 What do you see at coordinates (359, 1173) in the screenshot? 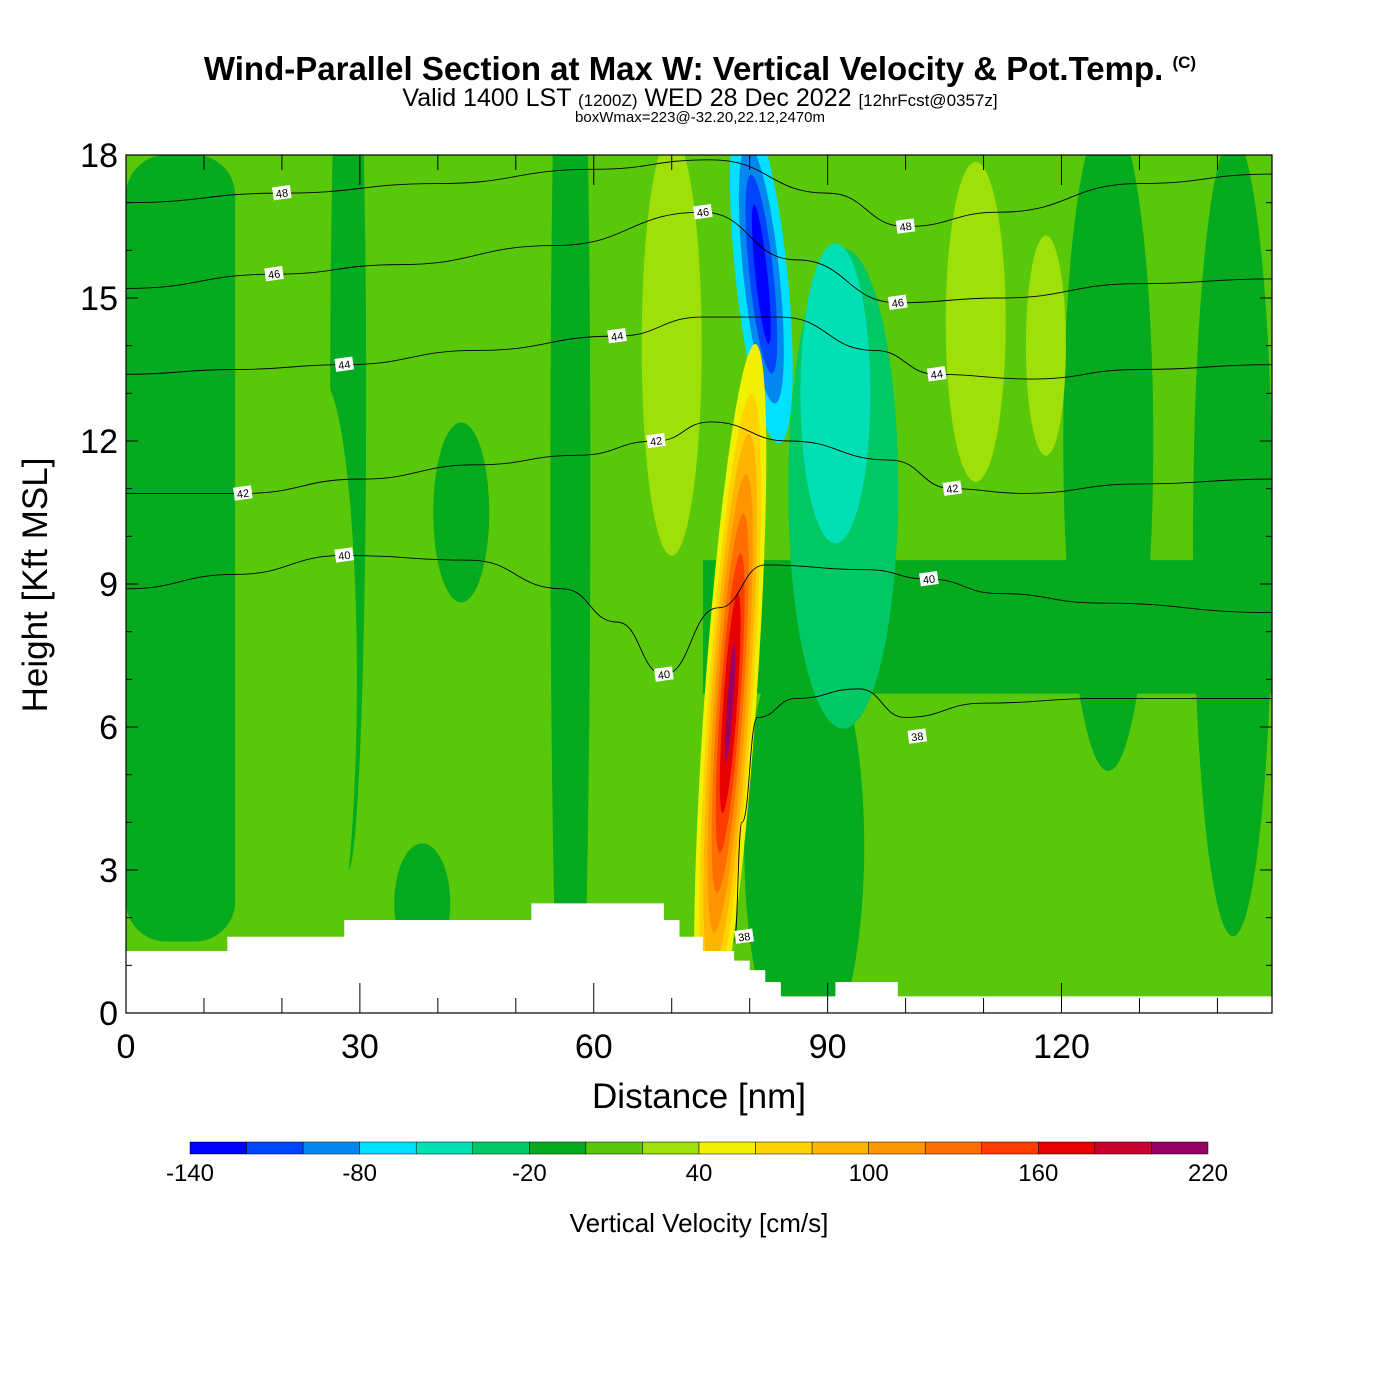
I see `colorbar-tick-label: -80` at bounding box center [359, 1173].